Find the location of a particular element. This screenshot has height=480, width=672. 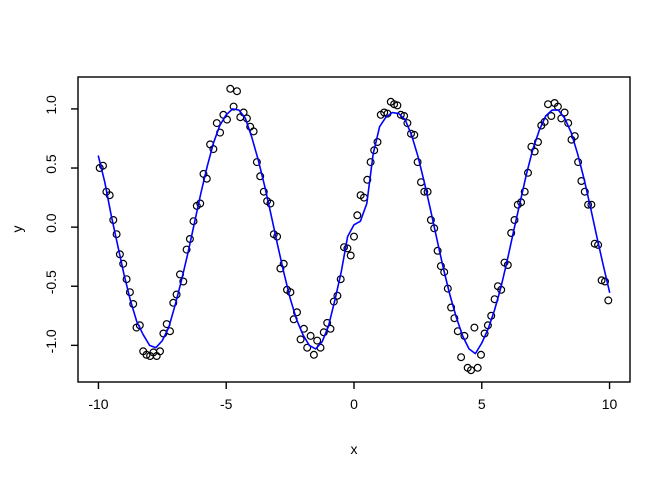

y-tick-label: 0.0 is located at coordinates (51, 223).